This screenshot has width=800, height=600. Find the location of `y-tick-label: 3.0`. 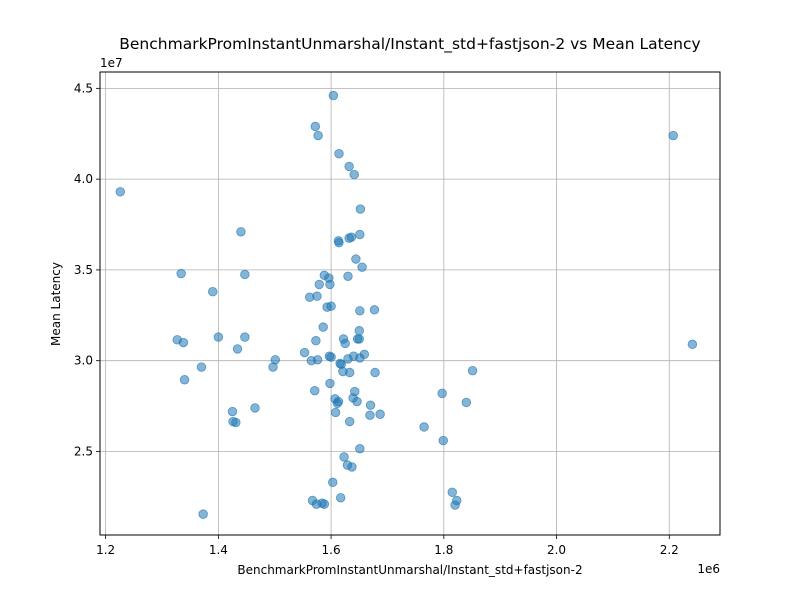

y-tick-label: 3.0 is located at coordinates (83, 361).